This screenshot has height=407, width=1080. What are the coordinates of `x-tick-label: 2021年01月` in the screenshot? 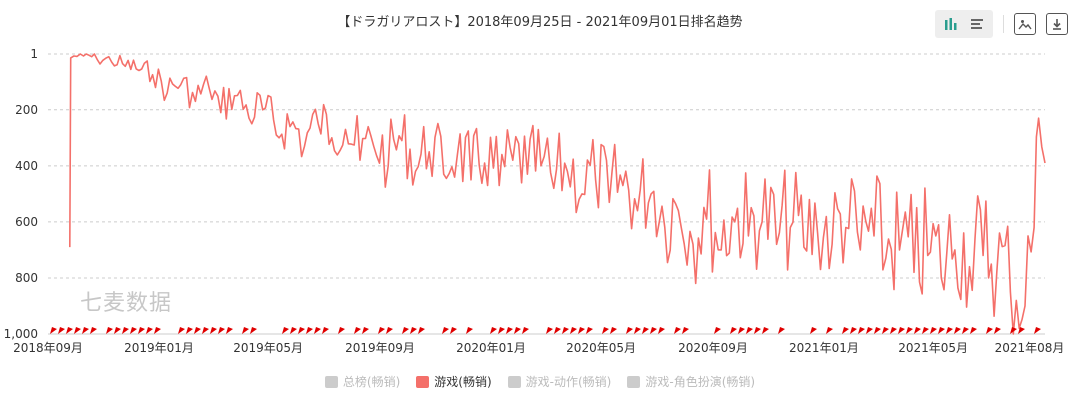 It's located at (824, 348).